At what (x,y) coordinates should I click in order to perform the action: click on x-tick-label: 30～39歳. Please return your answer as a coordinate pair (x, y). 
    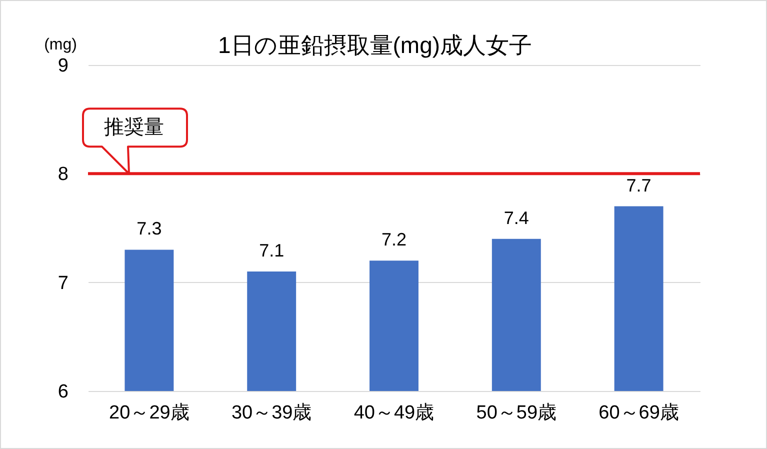
    Looking at the image, I should click on (271, 413).